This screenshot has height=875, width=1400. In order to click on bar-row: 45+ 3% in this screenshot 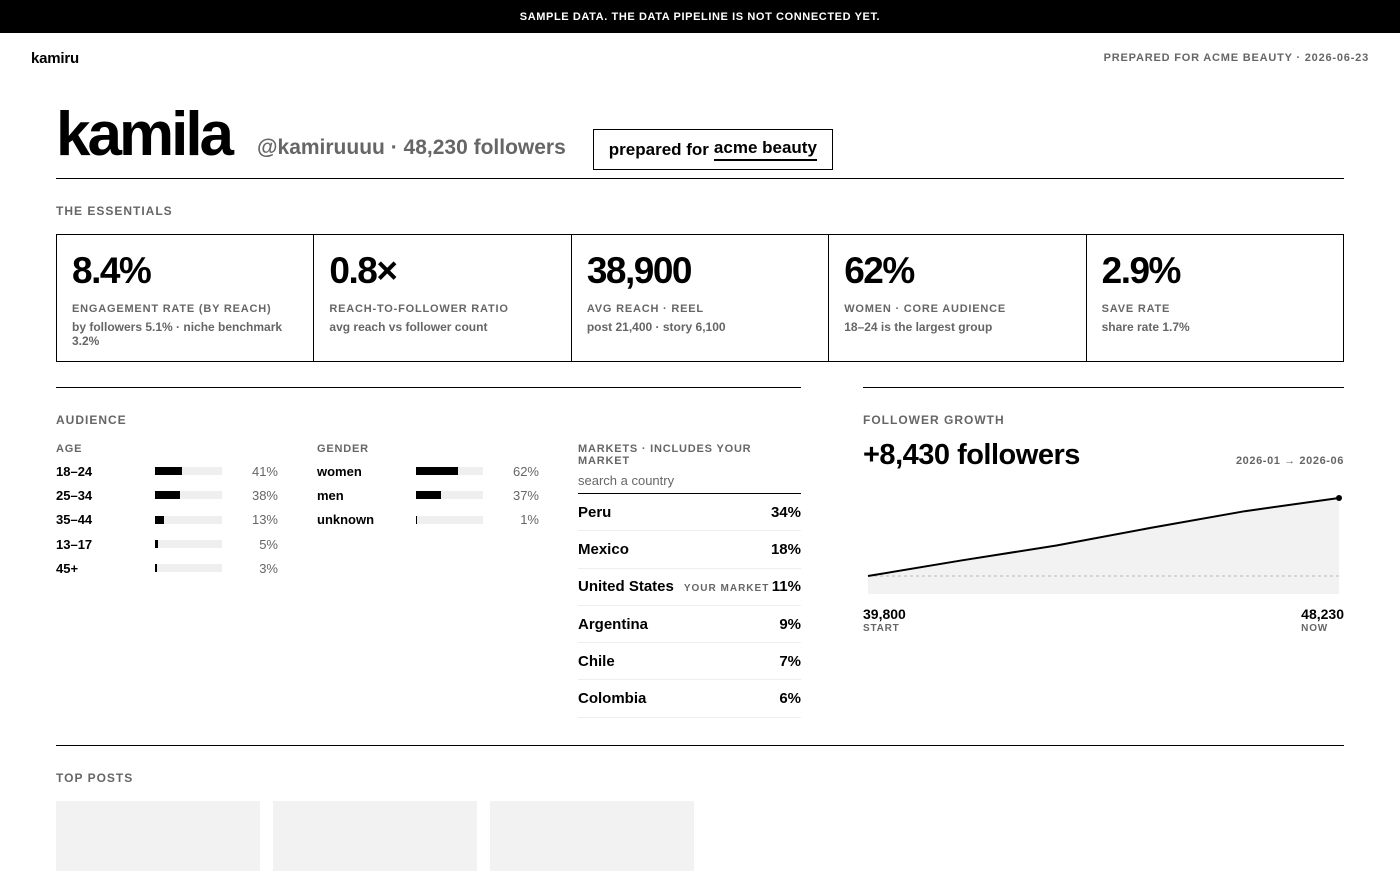, I will do `click(186, 568)`.